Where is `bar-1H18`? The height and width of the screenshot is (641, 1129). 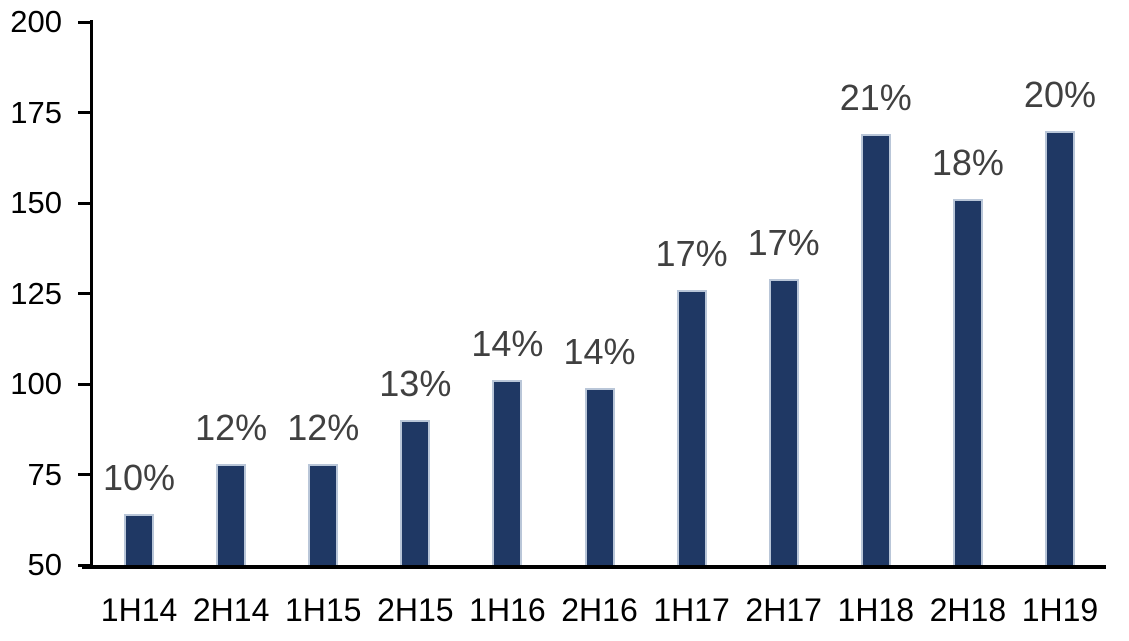 bar-1H18 is located at coordinates (875, 349).